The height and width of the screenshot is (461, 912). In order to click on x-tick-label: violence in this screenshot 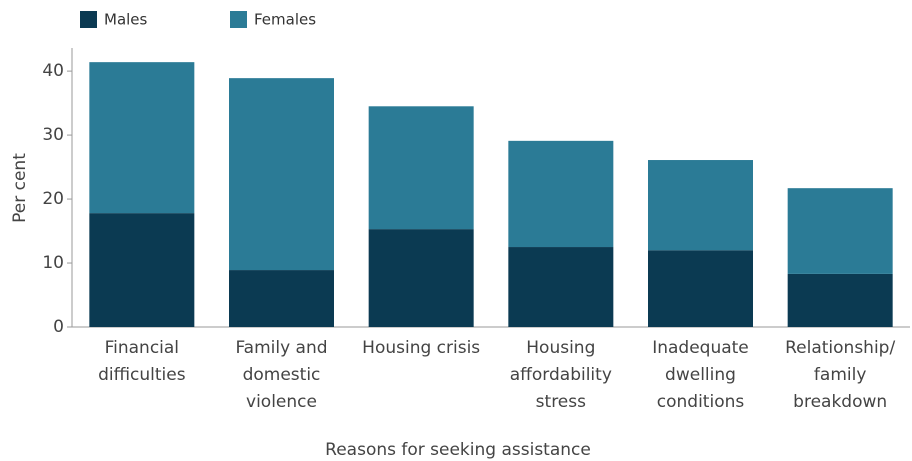, I will do `click(281, 402)`.